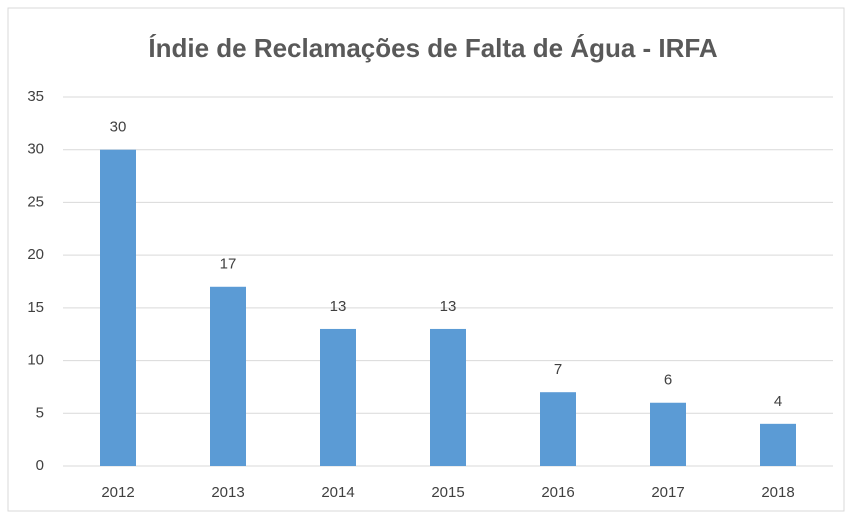 This screenshot has width=846, height=513. I want to click on data-label: 17, so click(228, 264).